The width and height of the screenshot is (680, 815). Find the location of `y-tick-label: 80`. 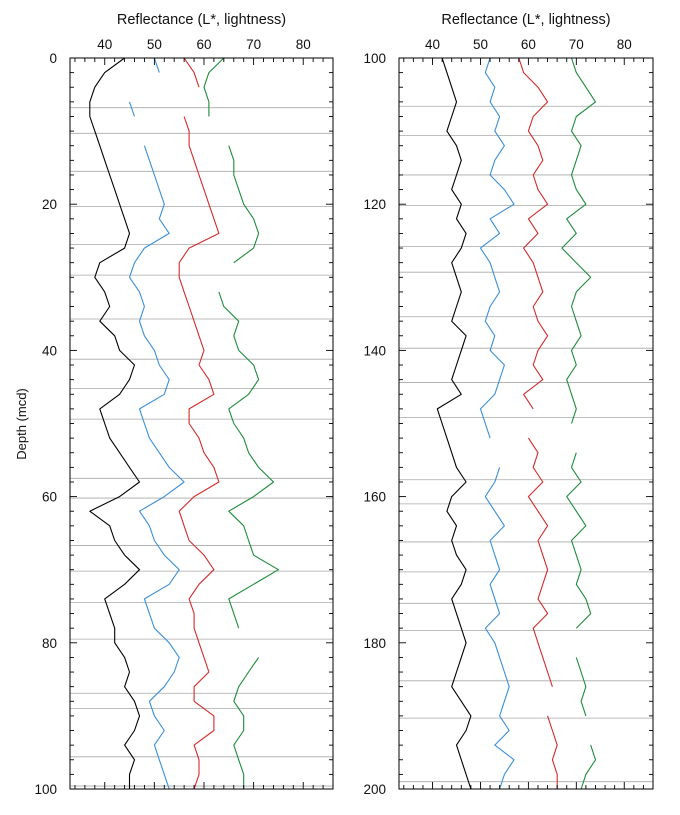

y-tick-label: 80 is located at coordinates (49, 643).